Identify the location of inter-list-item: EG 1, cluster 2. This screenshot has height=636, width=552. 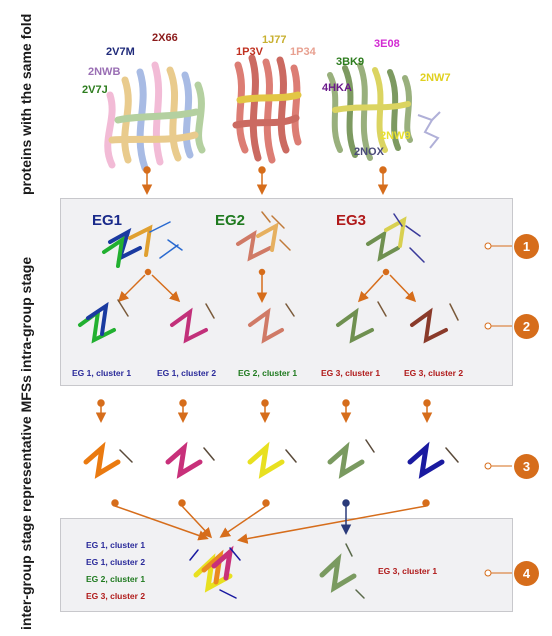
(116, 562).